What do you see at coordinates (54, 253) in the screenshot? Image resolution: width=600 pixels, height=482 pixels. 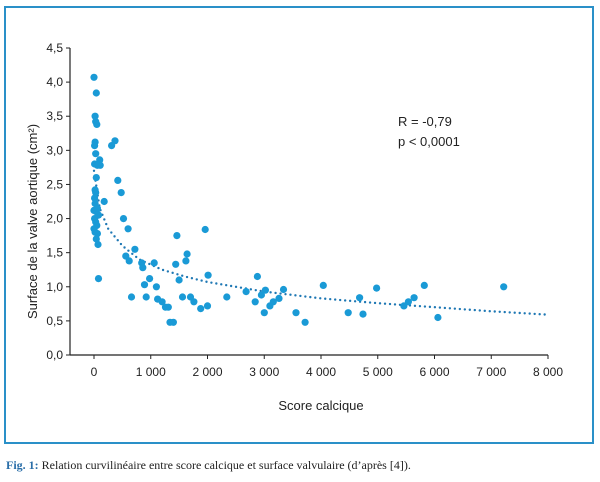 I see `y-tick-label: 1,5` at bounding box center [54, 253].